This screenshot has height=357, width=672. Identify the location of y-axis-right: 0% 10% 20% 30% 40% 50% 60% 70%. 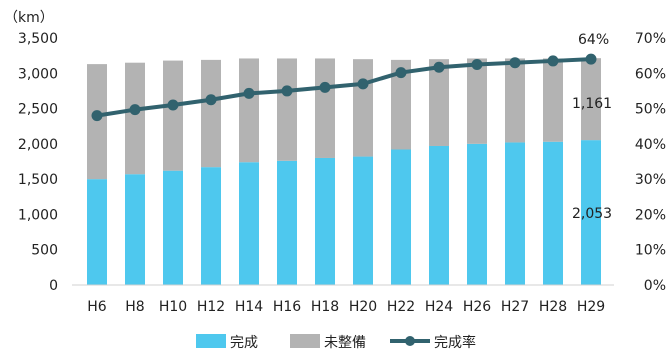
(650, 162).